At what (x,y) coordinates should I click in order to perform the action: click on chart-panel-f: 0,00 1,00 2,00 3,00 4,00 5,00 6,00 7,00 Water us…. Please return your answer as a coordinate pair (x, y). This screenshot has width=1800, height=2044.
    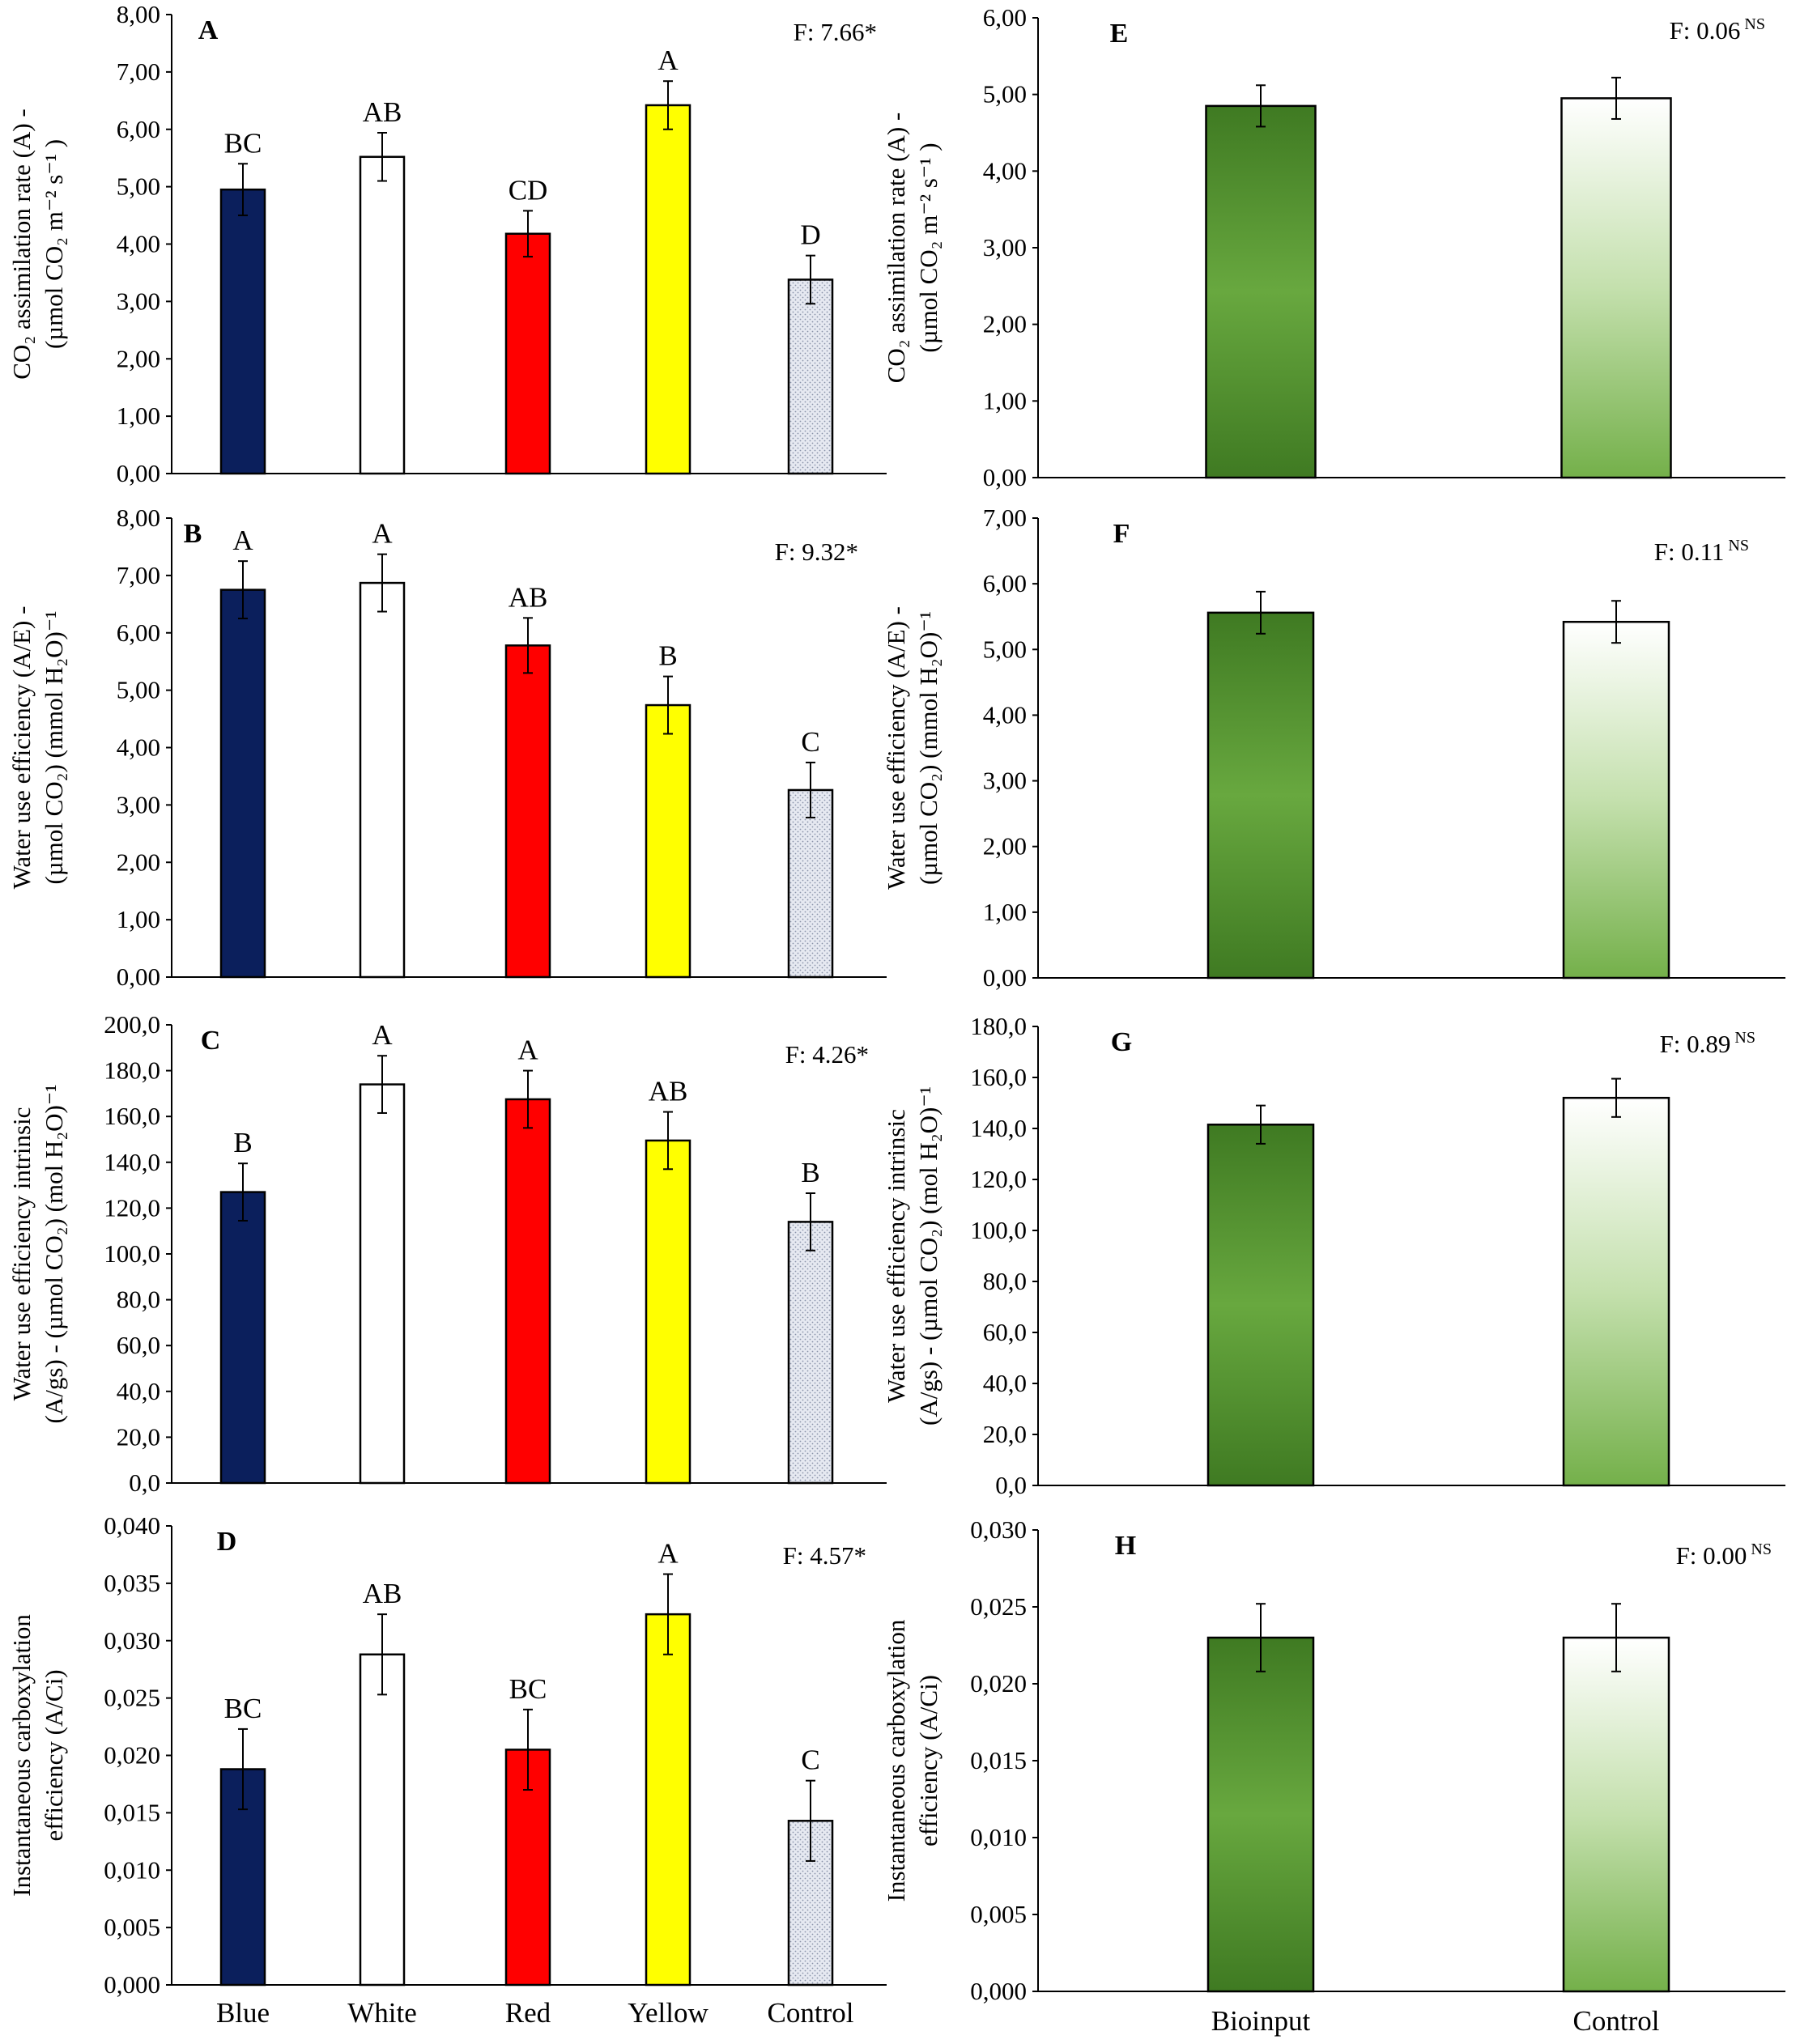
    Looking at the image, I should click on (1333, 748).